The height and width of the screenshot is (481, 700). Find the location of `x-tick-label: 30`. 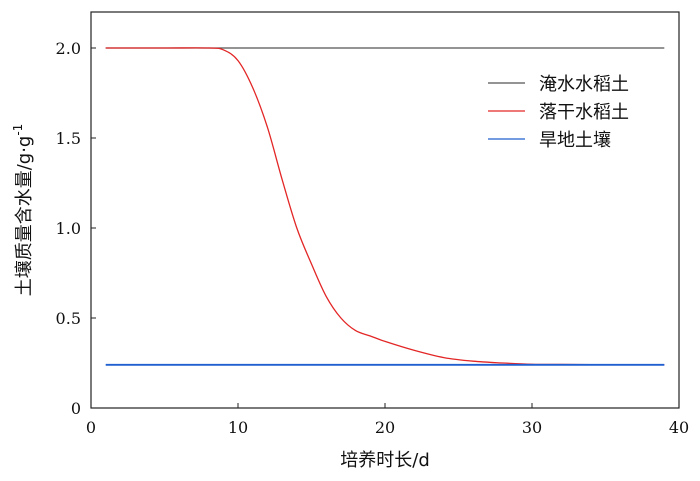

x-tick-label: 30 is located at coordinates (532, 427).